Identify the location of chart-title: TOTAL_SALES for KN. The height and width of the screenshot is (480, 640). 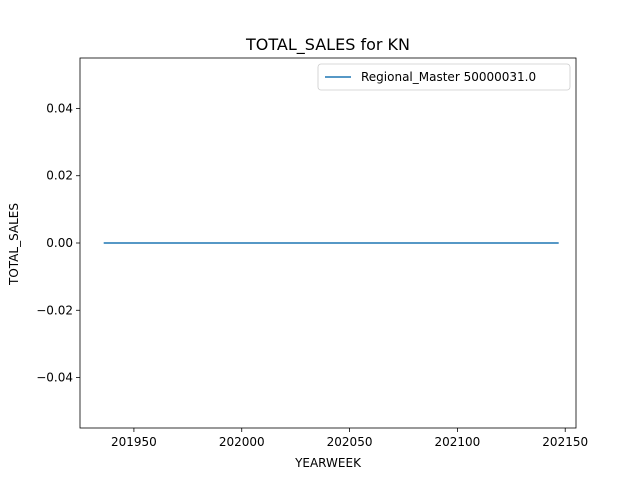
(327, 45).